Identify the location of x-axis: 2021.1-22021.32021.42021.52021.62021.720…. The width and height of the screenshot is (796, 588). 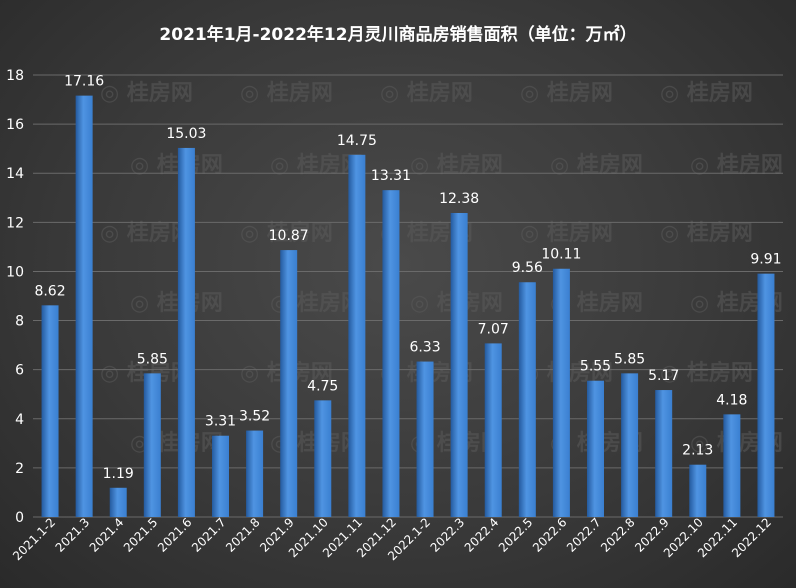
(392, 539).